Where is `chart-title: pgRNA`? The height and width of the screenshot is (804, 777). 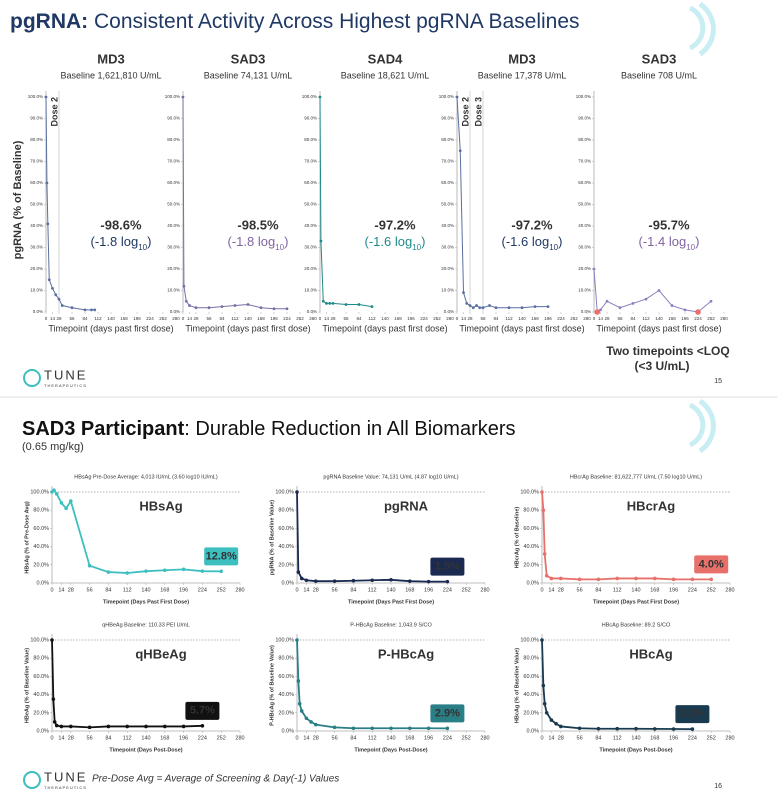
chart-title: pgRNA is located at coordinates (406, 505).